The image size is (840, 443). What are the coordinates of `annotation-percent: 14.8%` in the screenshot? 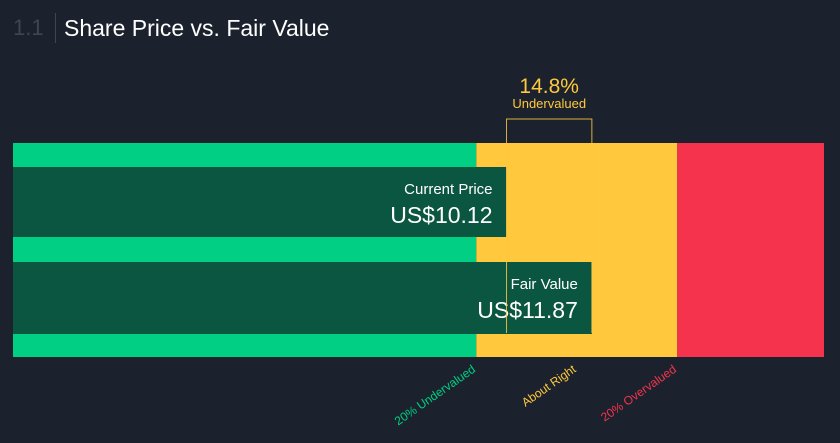 It's located at (549, 86).